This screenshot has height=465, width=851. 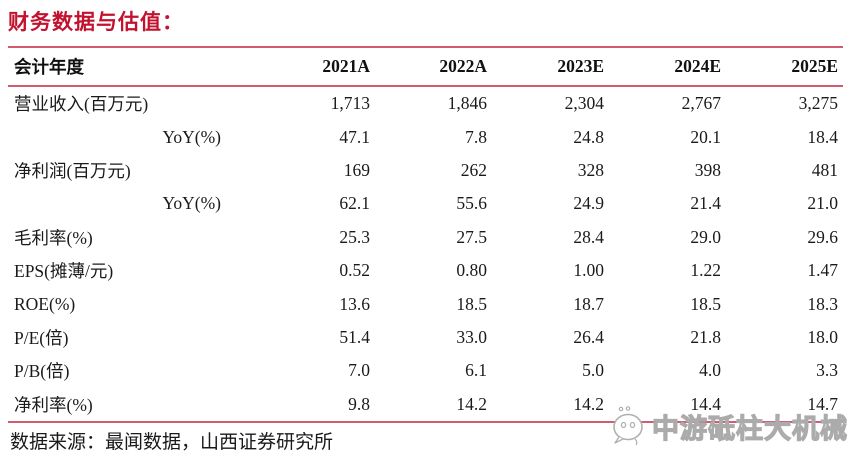 What do you see at coordinates (425, 203) in the screenshot?
I see `table-row: YoY(%) 62.1 55.6 24.9 21.4 21.0` at bounding box center [425, 203].